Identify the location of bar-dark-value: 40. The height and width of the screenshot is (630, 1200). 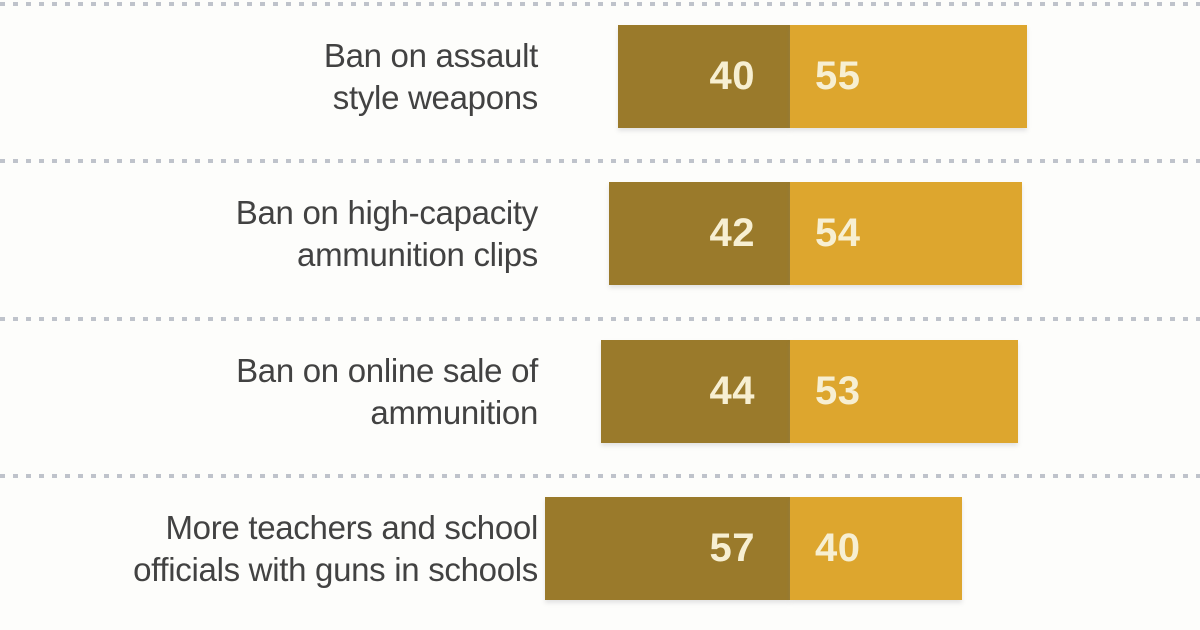
(732, 76).